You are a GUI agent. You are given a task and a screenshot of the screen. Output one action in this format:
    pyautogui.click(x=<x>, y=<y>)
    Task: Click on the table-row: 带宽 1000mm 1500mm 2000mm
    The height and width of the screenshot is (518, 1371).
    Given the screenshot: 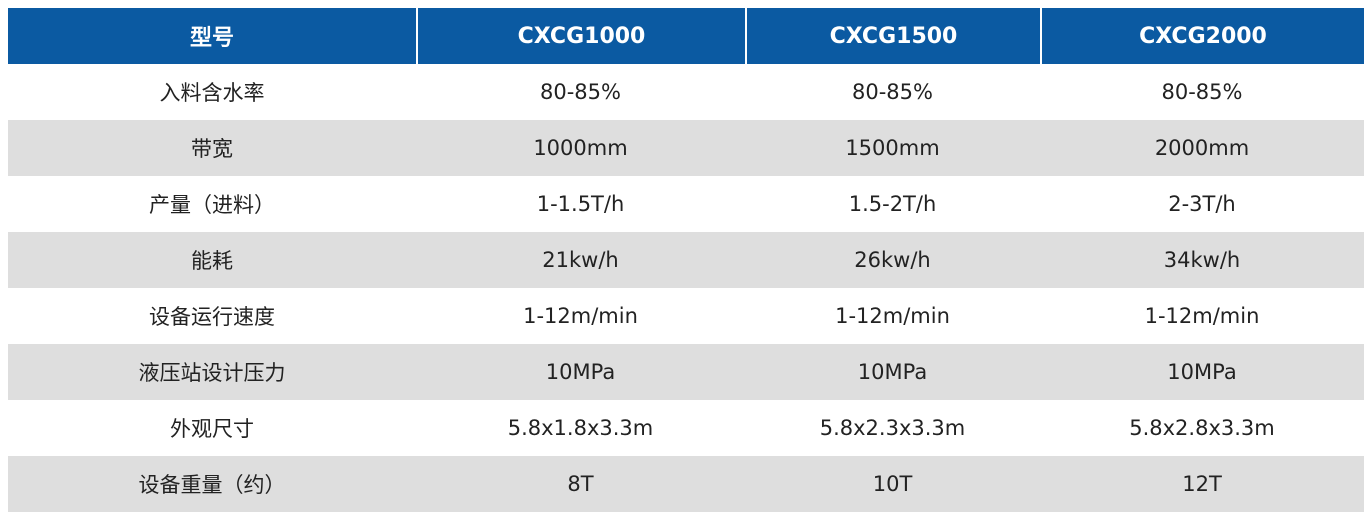 What is the action you would take?
    pyautogui.click(x=686, y=148)
    